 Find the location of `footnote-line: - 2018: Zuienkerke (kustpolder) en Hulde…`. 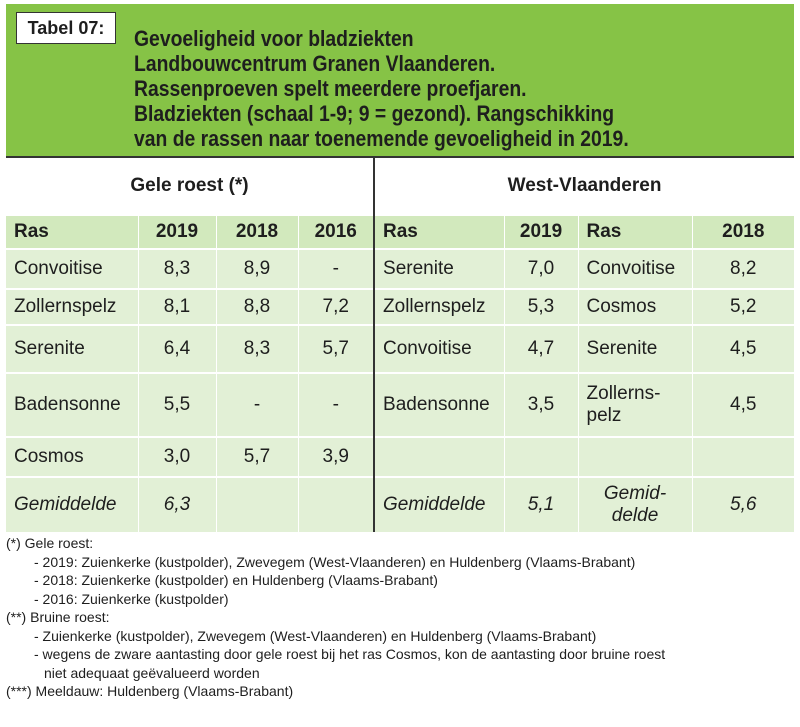

footnote-line: - 2018: Zuienkerke (kustpolder) en Hulde… is located at coordinates (236, 580).